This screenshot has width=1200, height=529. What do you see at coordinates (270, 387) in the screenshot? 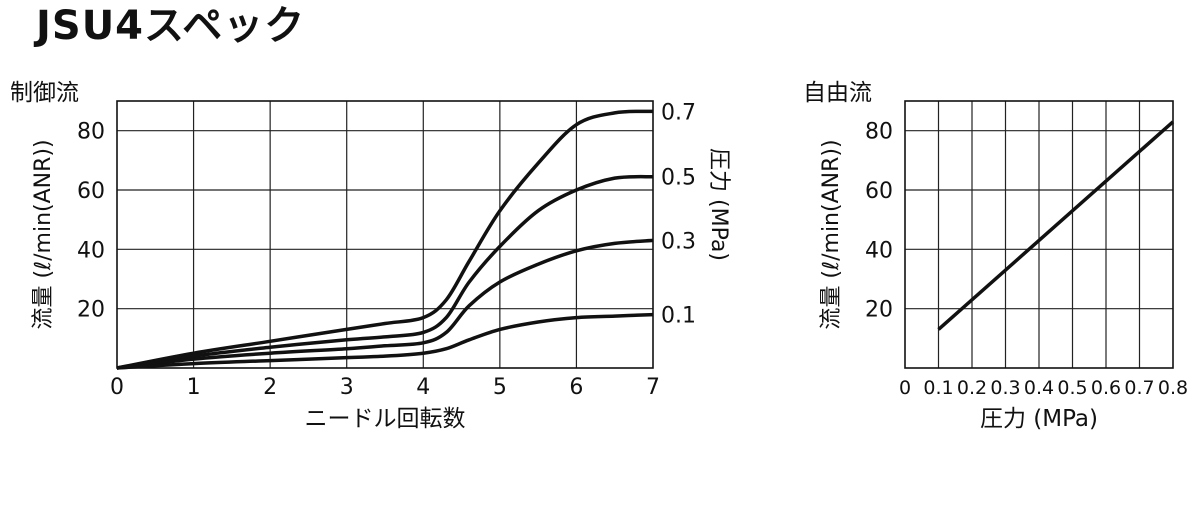
I see `x-tick-label: 2` at bounding box center [270, 387].